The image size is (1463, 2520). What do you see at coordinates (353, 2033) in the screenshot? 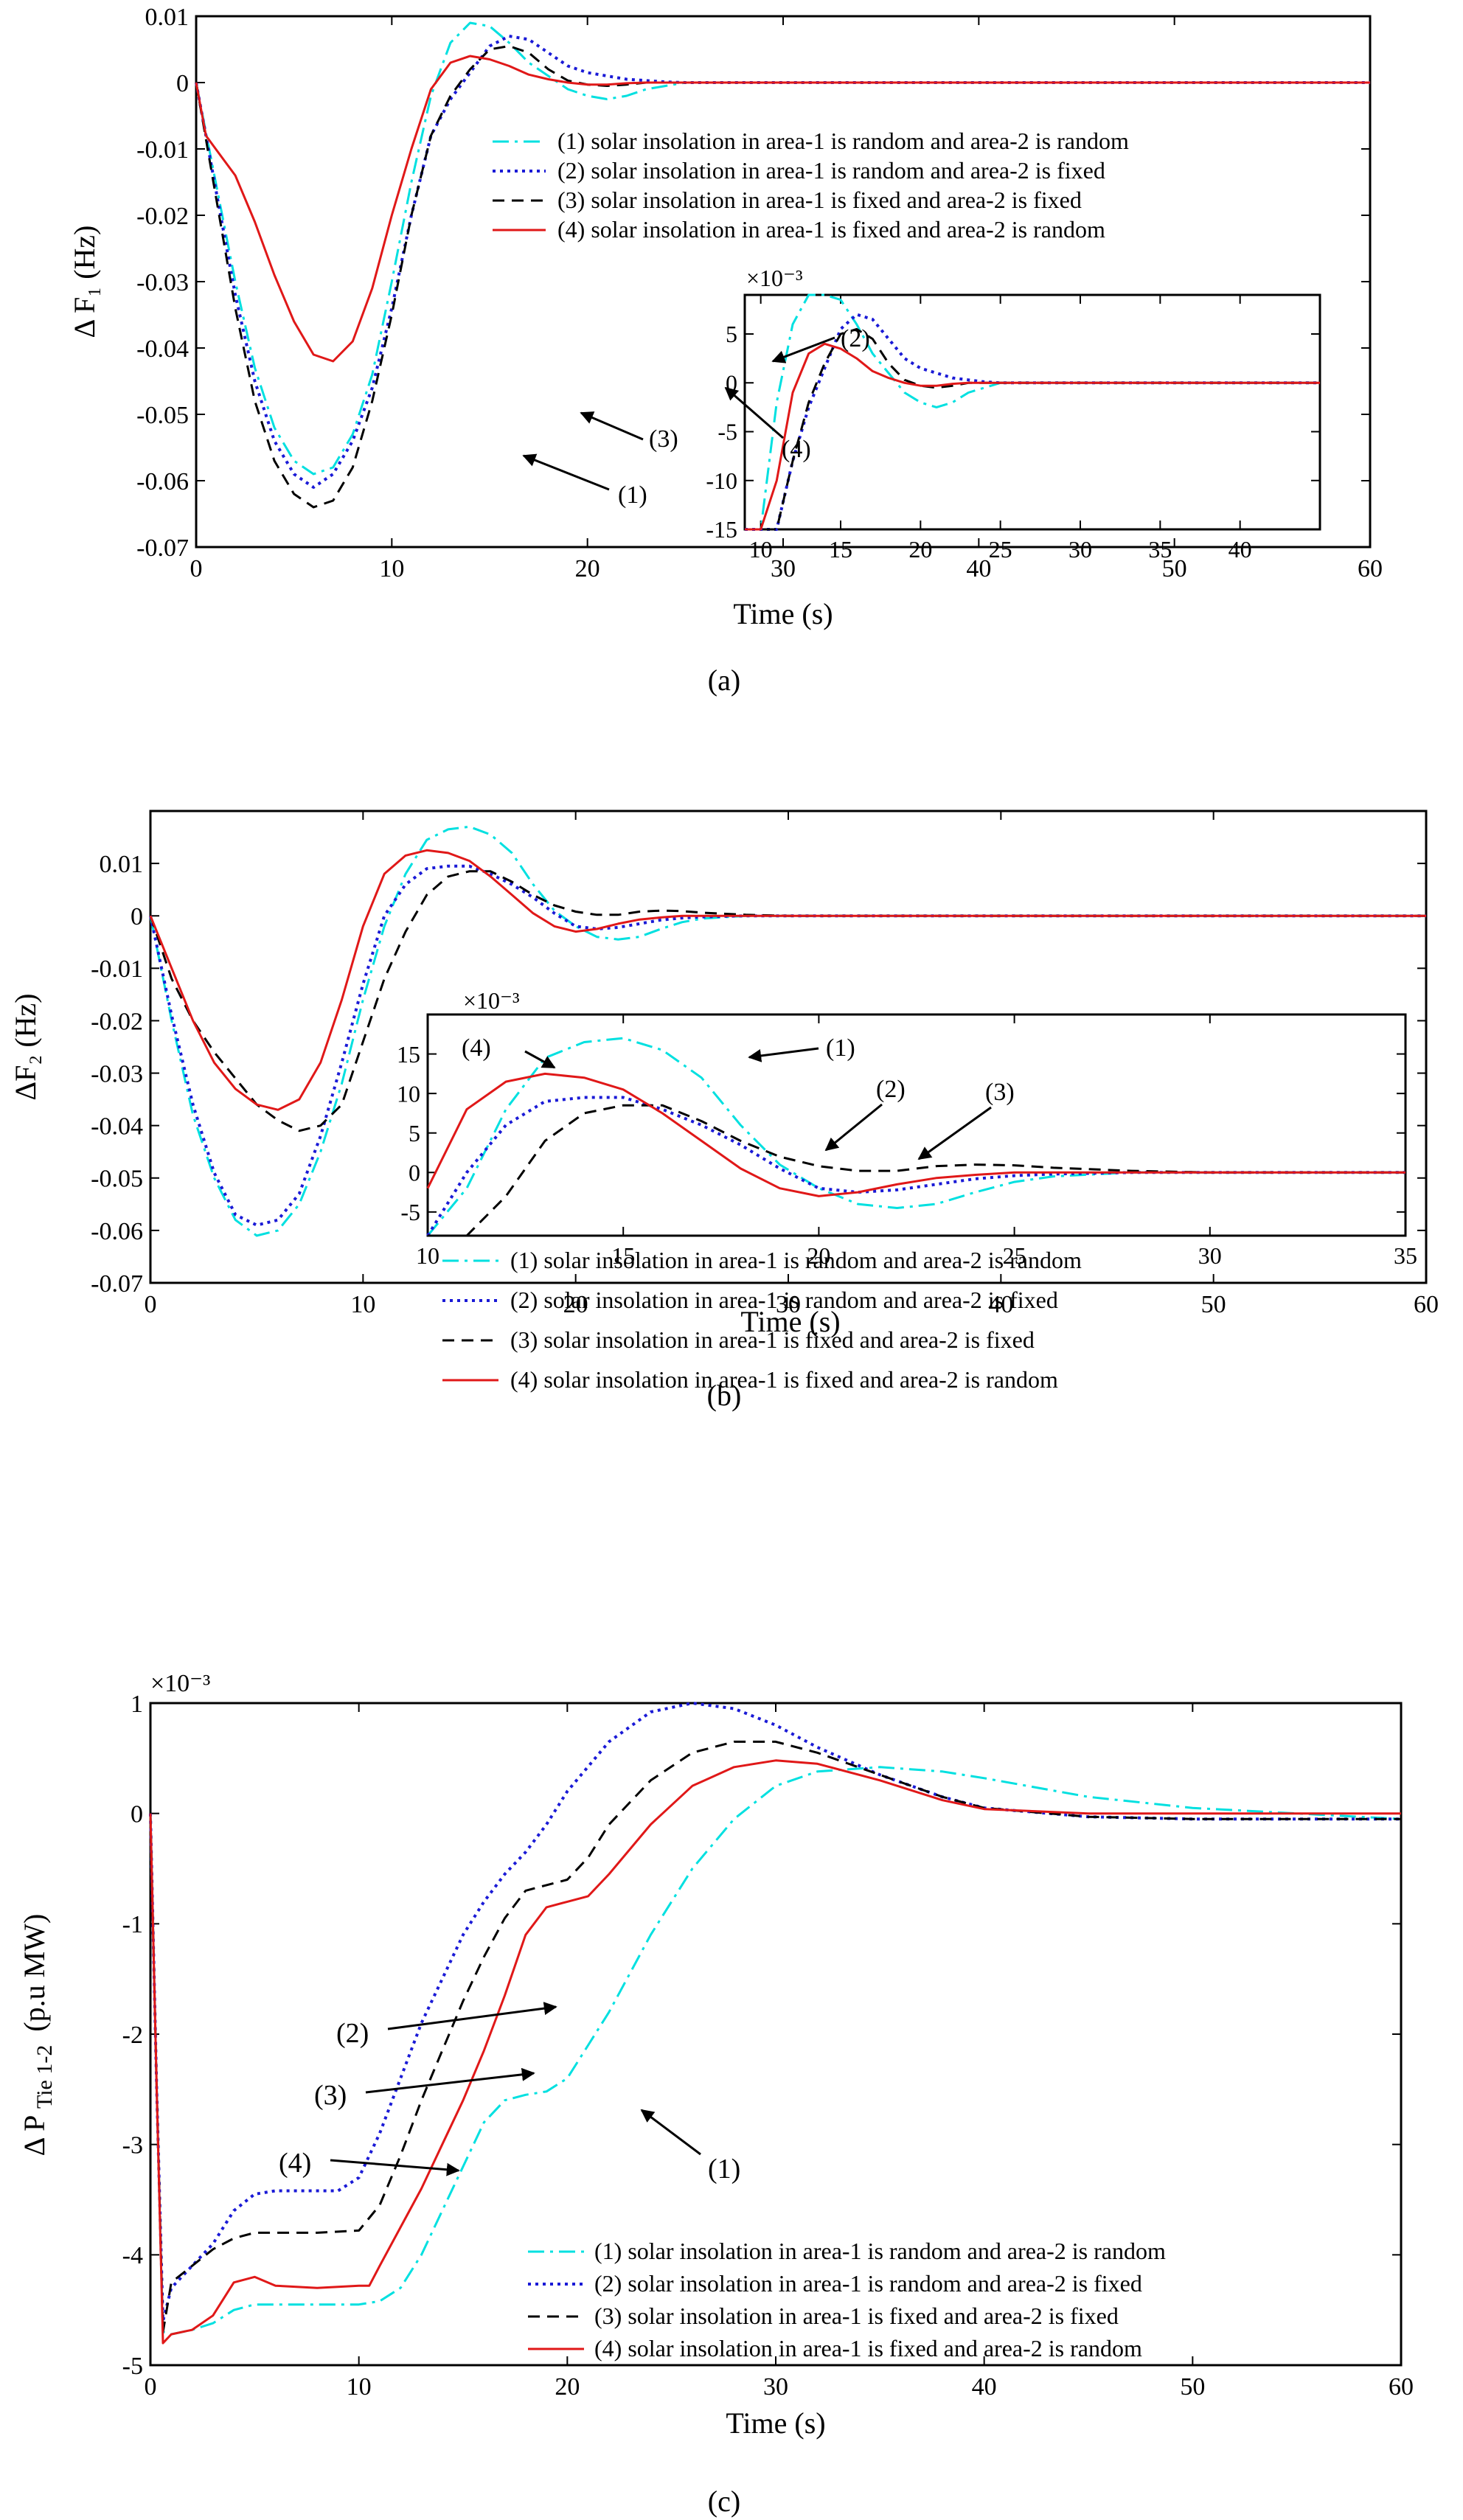
I see `panel-c-annot-2: (2)` at bounding box center [353, 2033].